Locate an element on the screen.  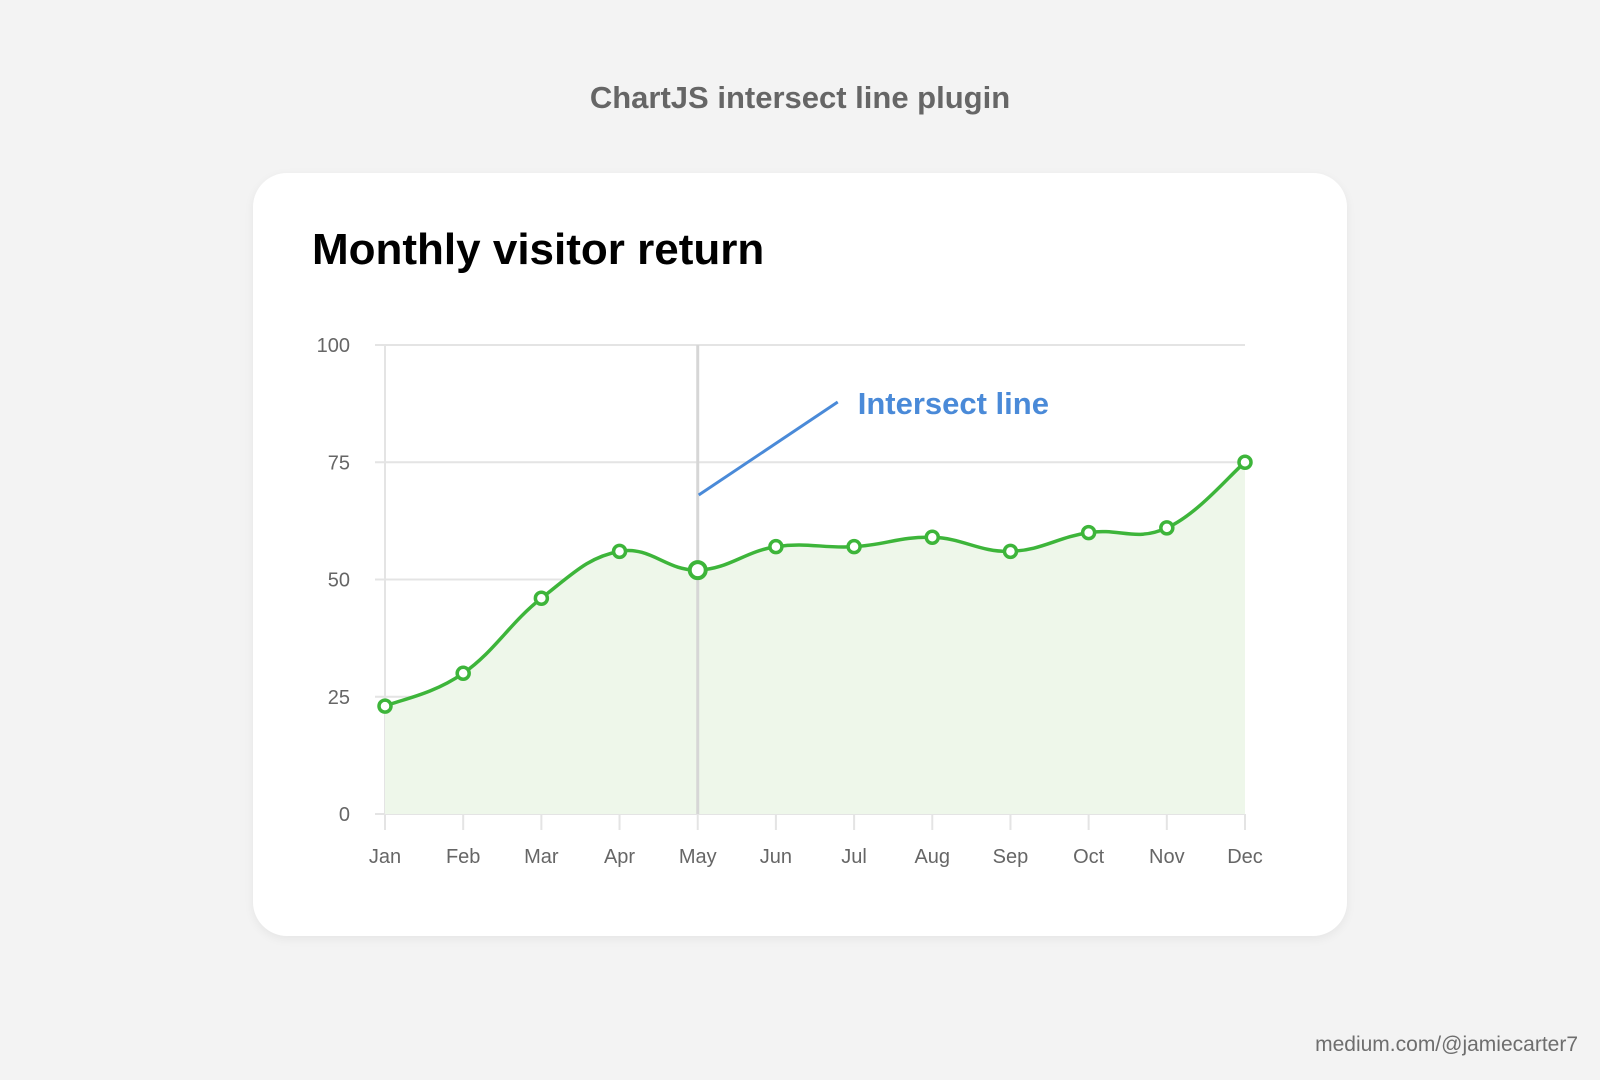
x-tick-label: Jul is located at coordinates (854, 857).